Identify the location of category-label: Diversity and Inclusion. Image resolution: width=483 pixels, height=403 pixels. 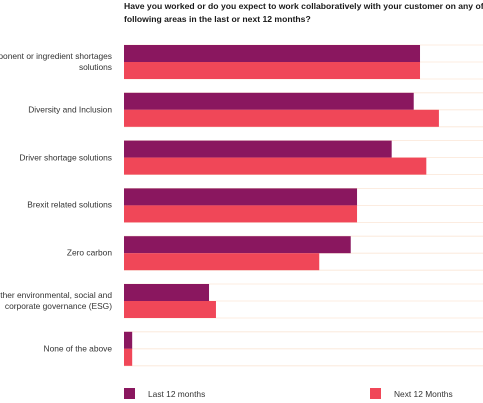
(70, 109).